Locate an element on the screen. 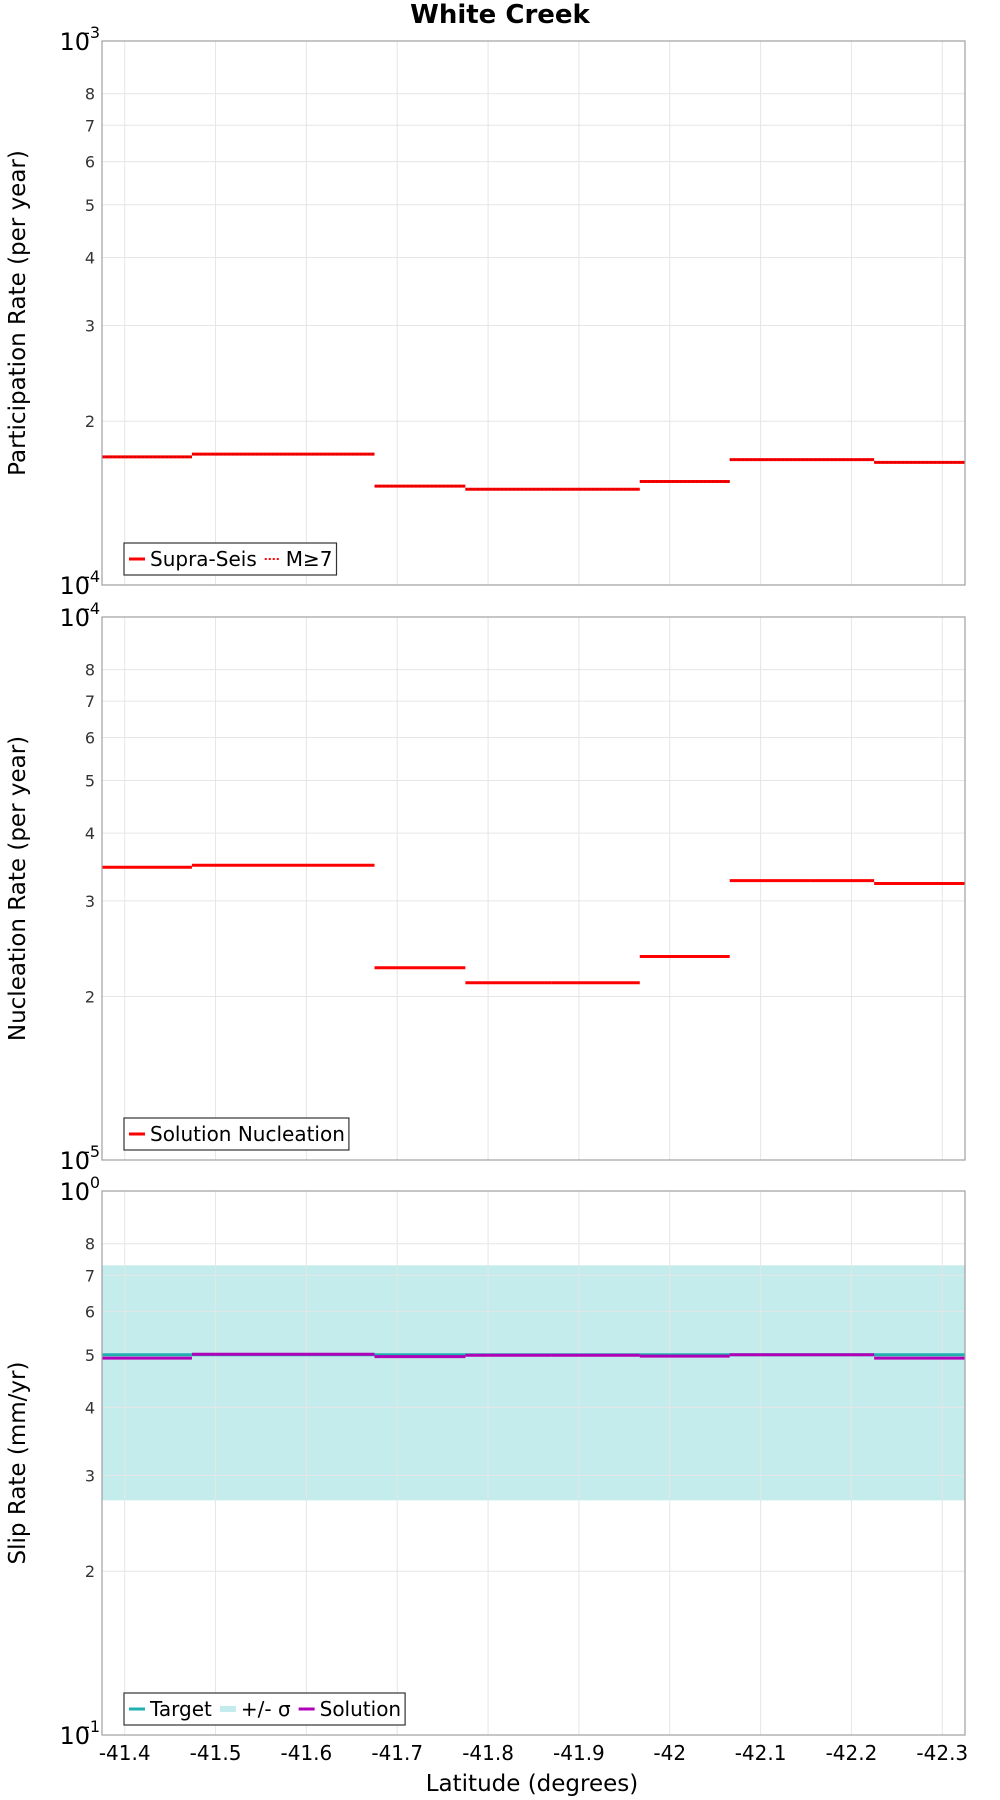  x-tick-label: -41.6 is located at coordinates (307, 1753).